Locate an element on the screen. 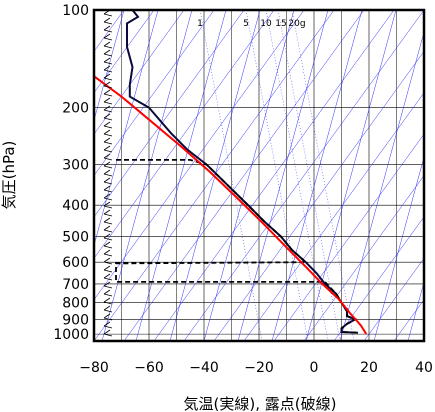  mixing-ratio-label: 20g is located at coordinates (296, 24).